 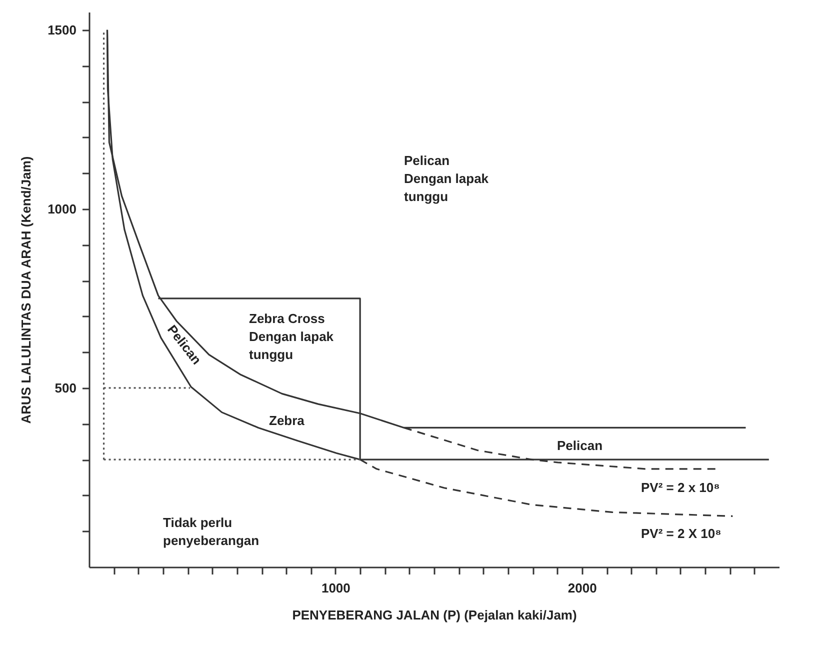 I want to click on x-axis-title: PENYEBERANG JALAN (P) (Pejalan kaki/Jam), so click(x=434, y=615).